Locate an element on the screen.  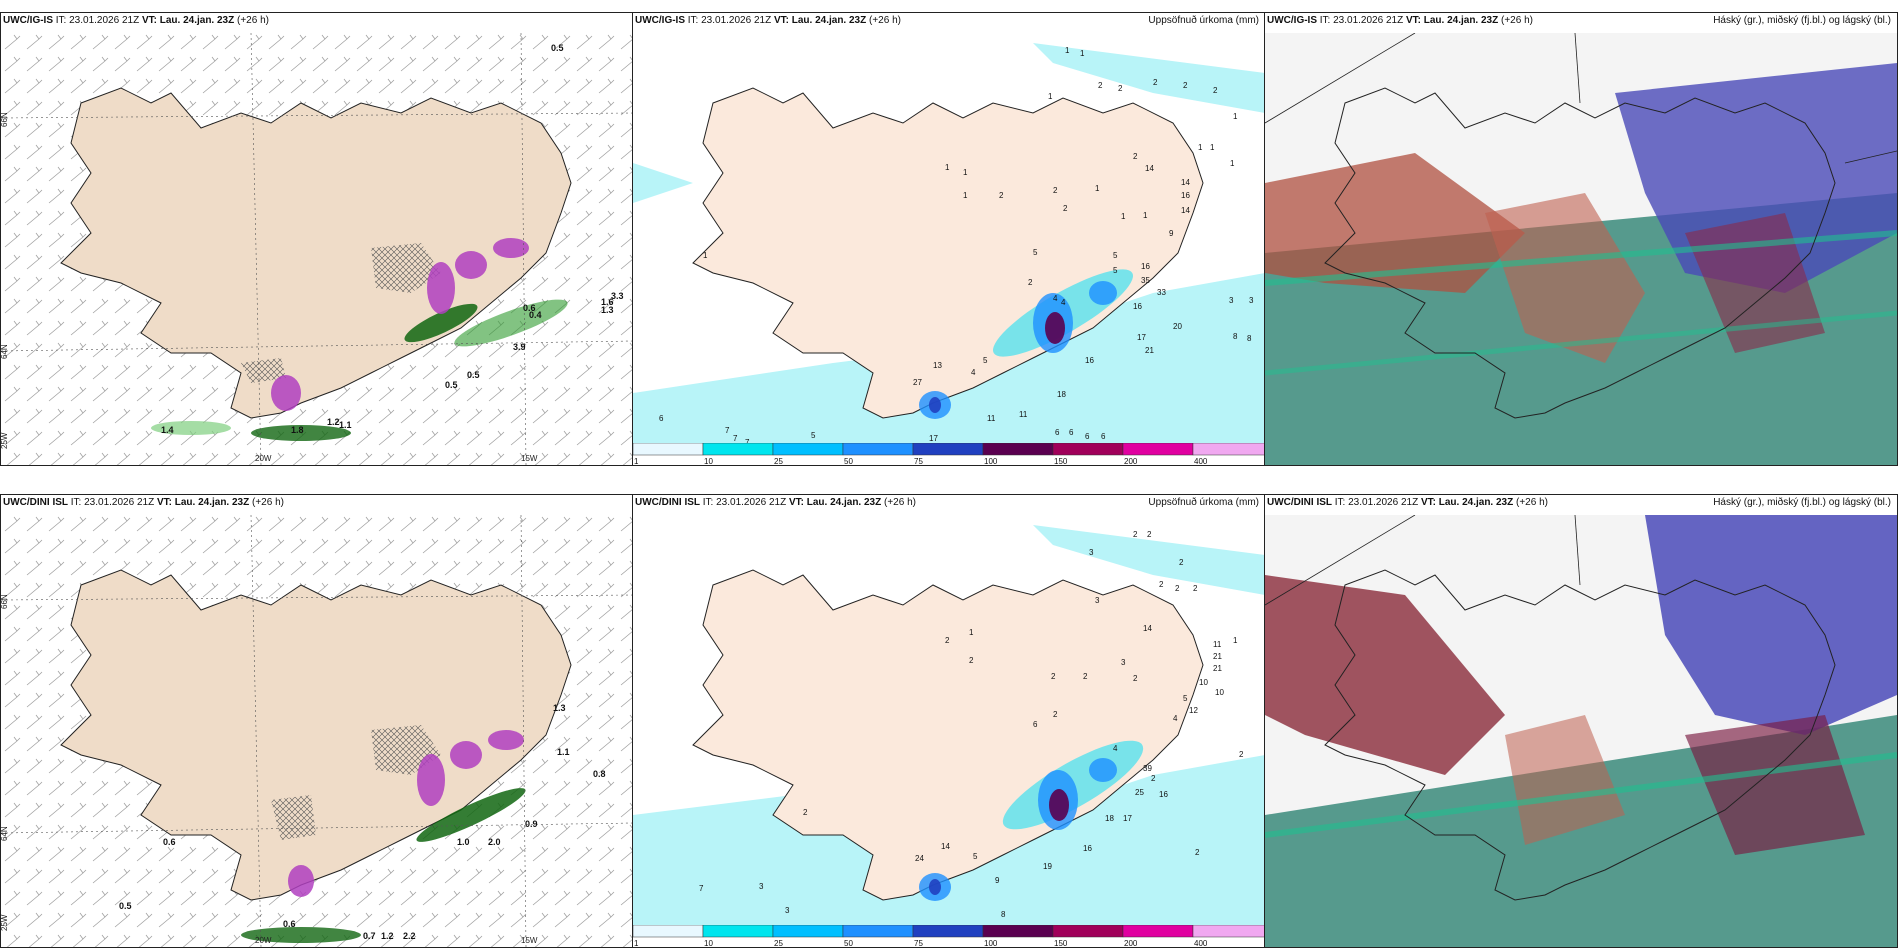
value-label: 16 is located at coordinates (1145, 266).